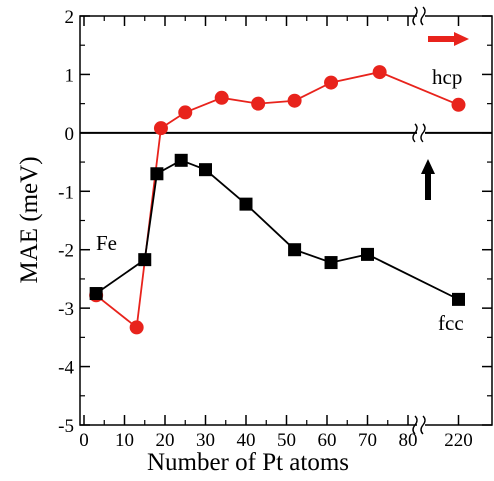 This screenshot has height=481, width=494. I want to click on x-tick-label: 0, so click(84, 440).